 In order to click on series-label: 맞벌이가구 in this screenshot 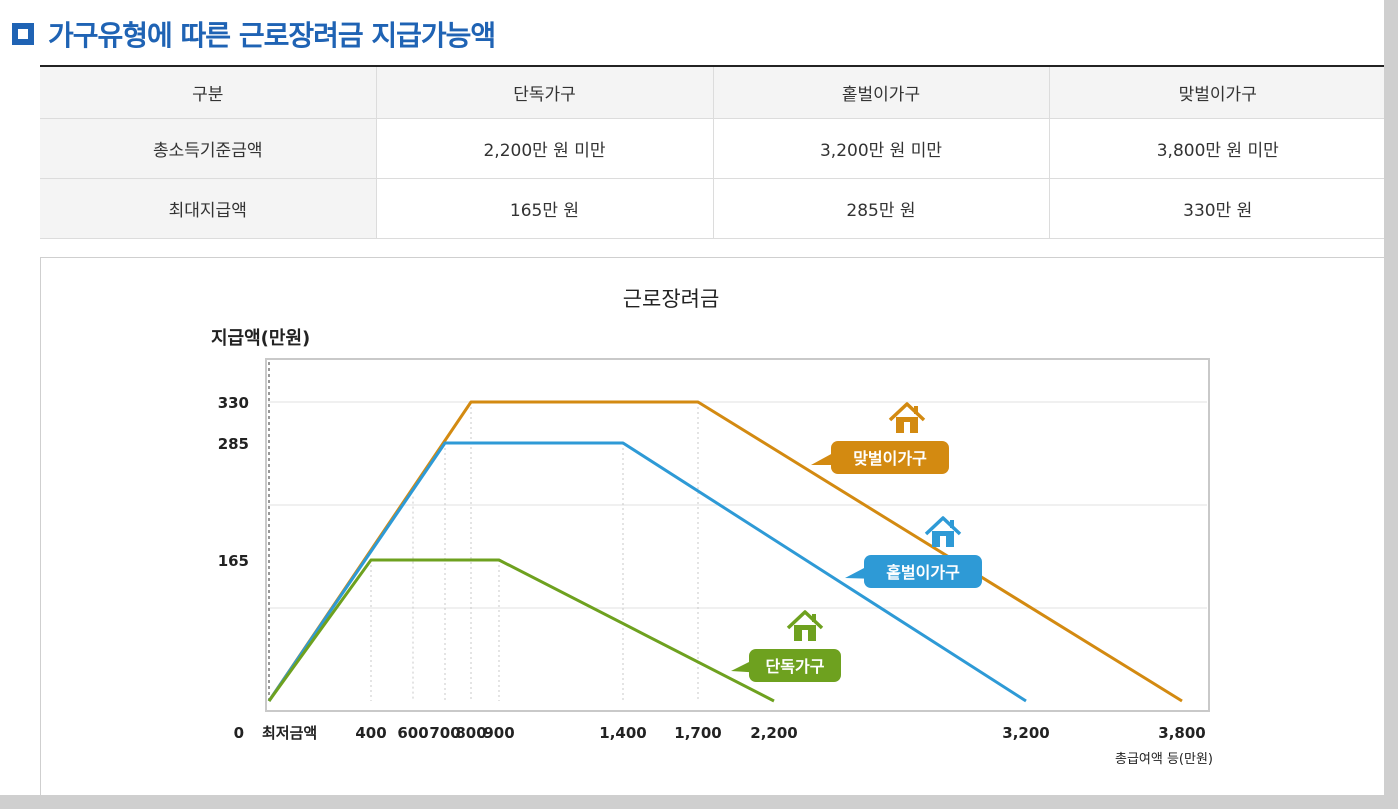, I will do `click(890, 458)`.